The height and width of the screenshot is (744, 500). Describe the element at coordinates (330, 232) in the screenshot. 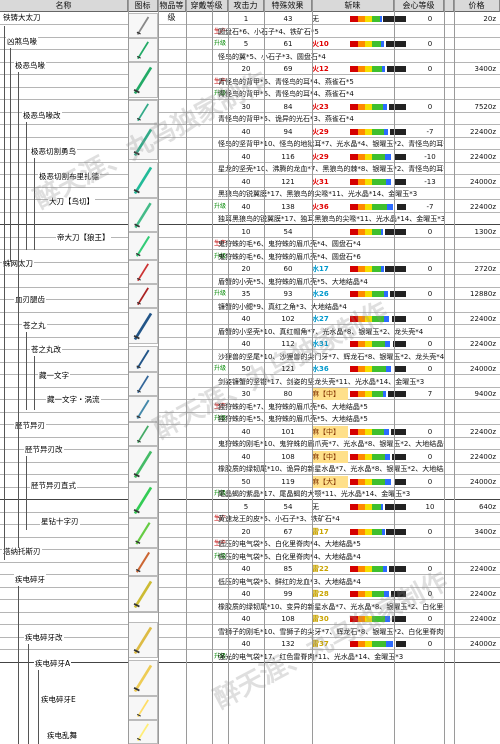

I see `special-effect` at that location.